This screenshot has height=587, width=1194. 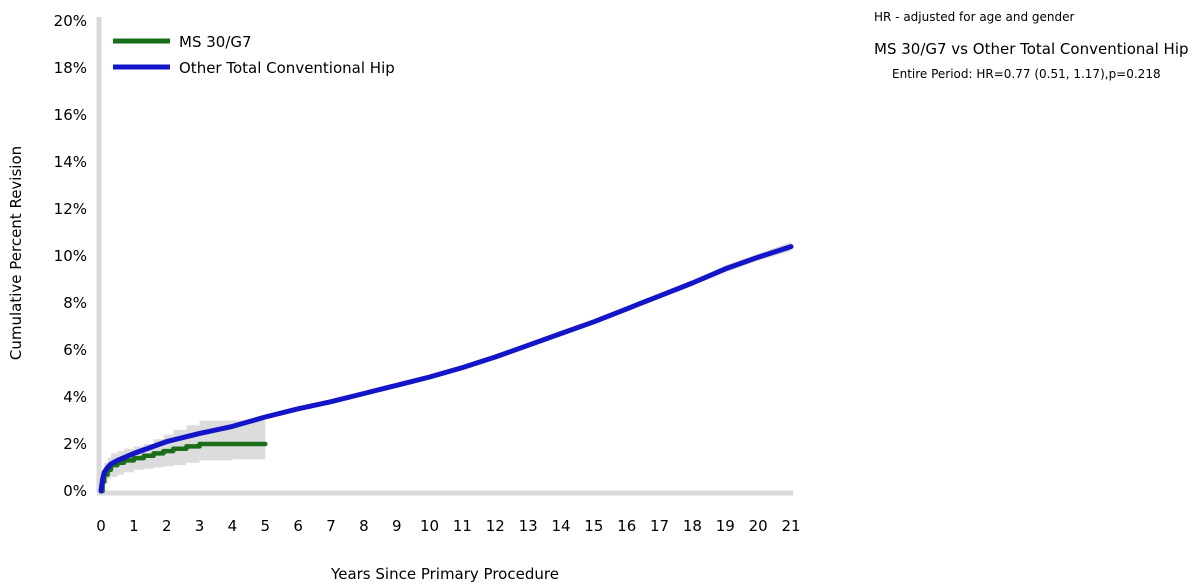 What do you see at coordinates (528, 526) in the screenshot?
I see `x-tick-label: 13` at bounding box center [528, 526].